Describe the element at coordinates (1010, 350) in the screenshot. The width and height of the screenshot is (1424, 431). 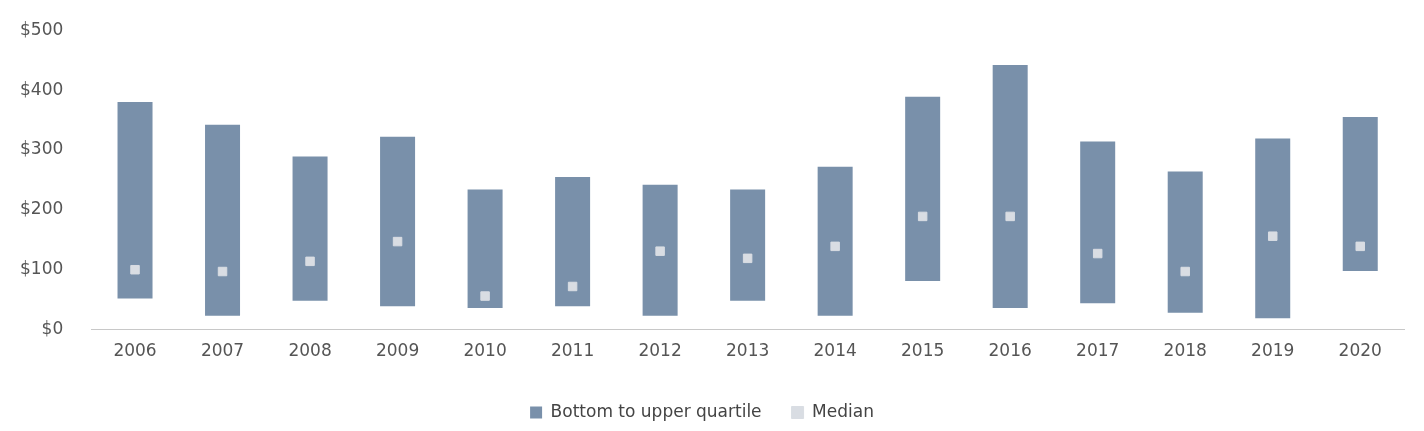
I see `x-tick-label: 2016` at that location.